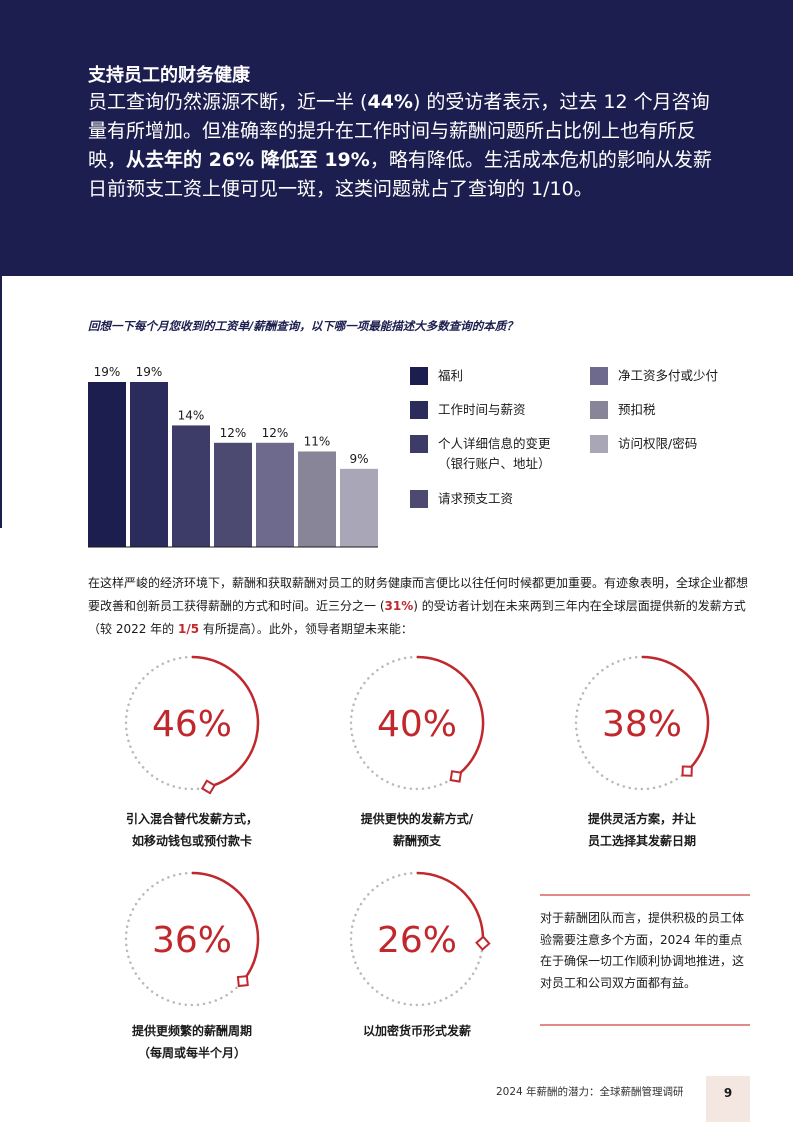 This screenshot has width=793, height=1122. Describe the element at coordinates (416, 841) in the screenshot. I see `gauge-caption-line: 薪酬预支` at that location.